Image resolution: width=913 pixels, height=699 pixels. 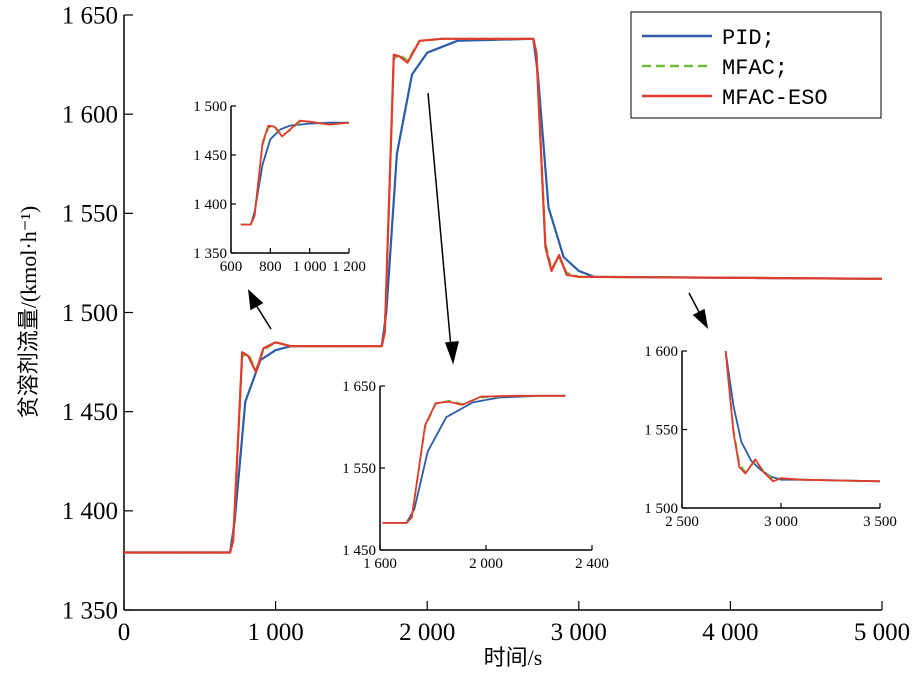 I want to click on inset-2-series-line-pid, so click(x=474, y=459).